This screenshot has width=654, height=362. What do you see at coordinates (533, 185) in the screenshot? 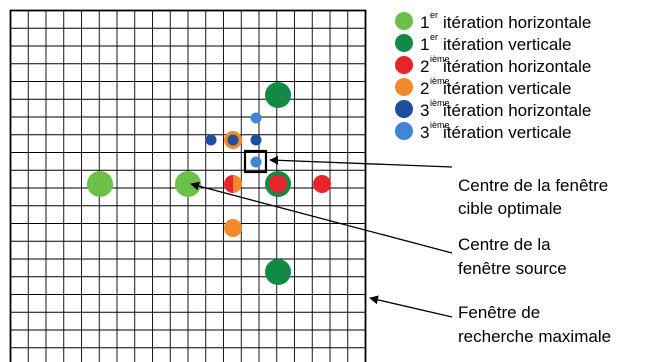
I see `optimal-target-label-line1: Centre de la fenêtre` at bounding box center [533, 185].